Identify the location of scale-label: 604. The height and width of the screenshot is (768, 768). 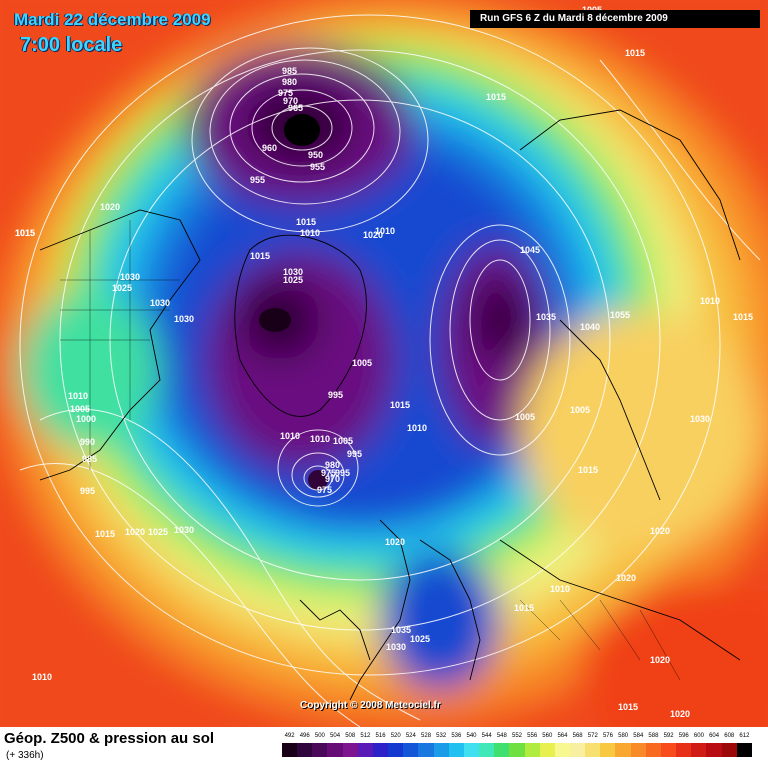
(714, 736).